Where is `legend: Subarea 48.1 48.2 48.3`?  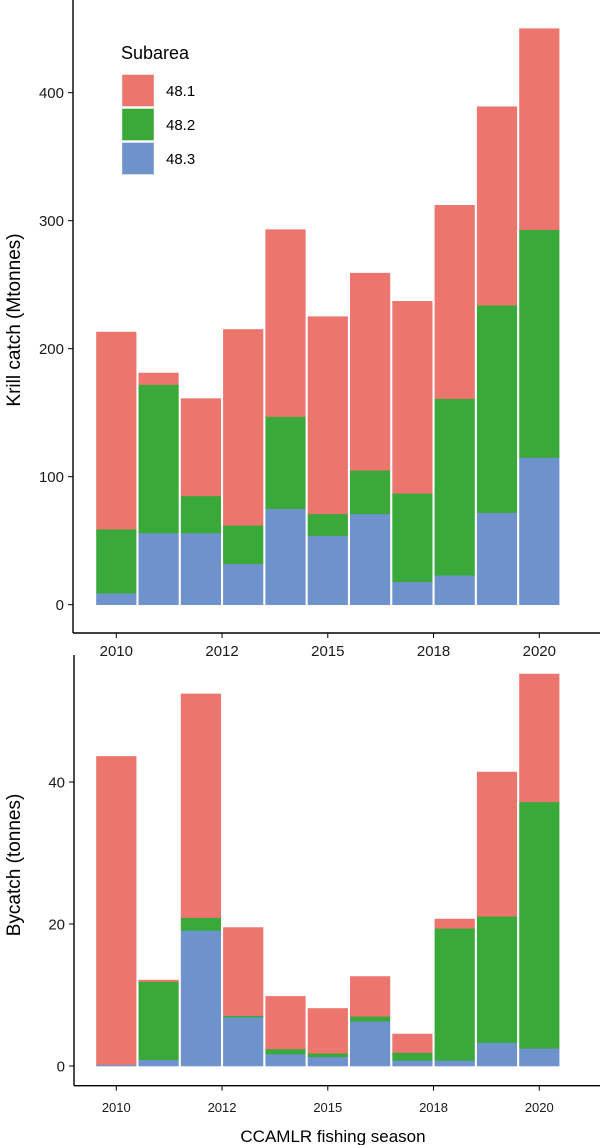
legend: Subarea 48.1 48.2 48.3 is located at coordinates (158, 109).